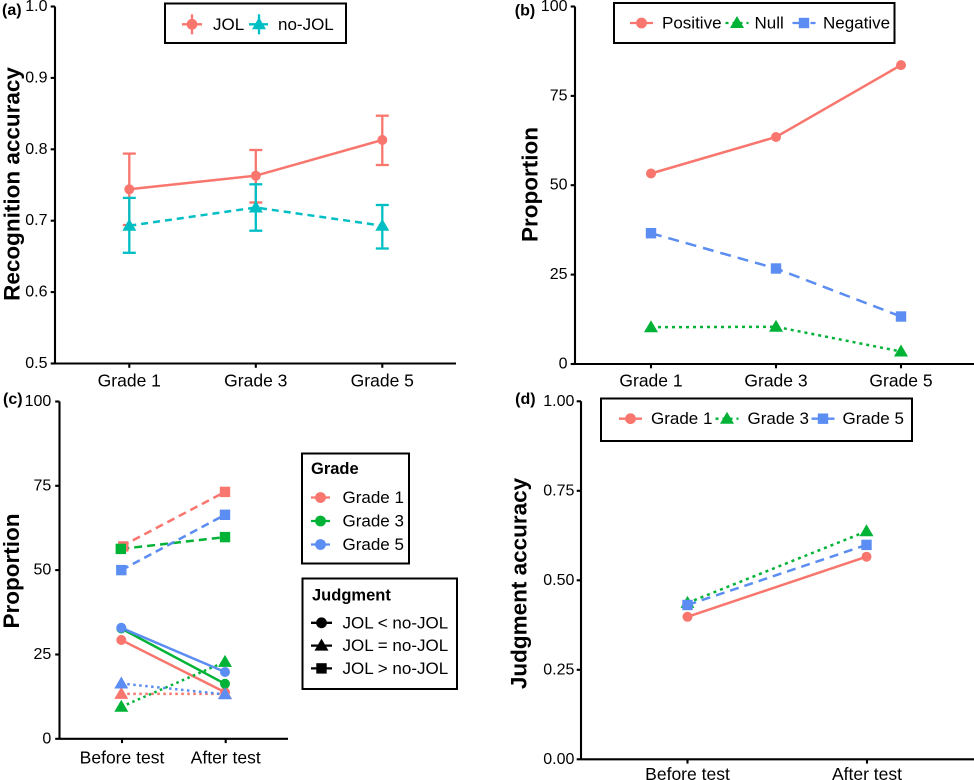  I want to click on svg-text: (b), so click(525, 10).